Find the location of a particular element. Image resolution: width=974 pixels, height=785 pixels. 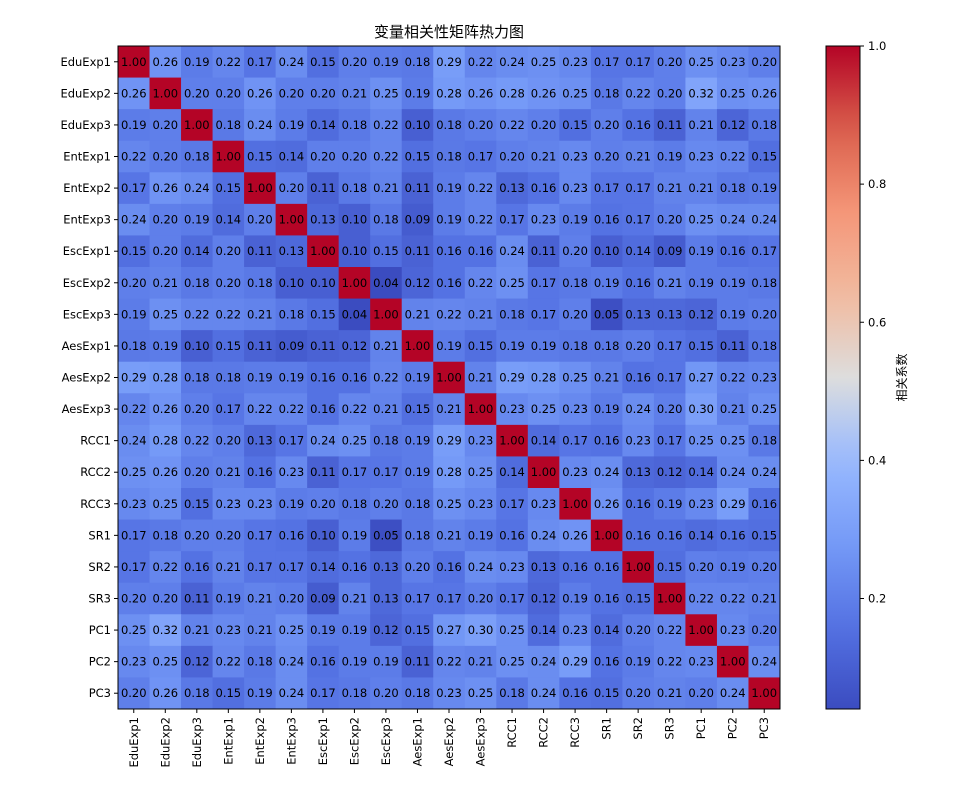

cell-value-label: 1.00 is located at coordinates (764, 693).